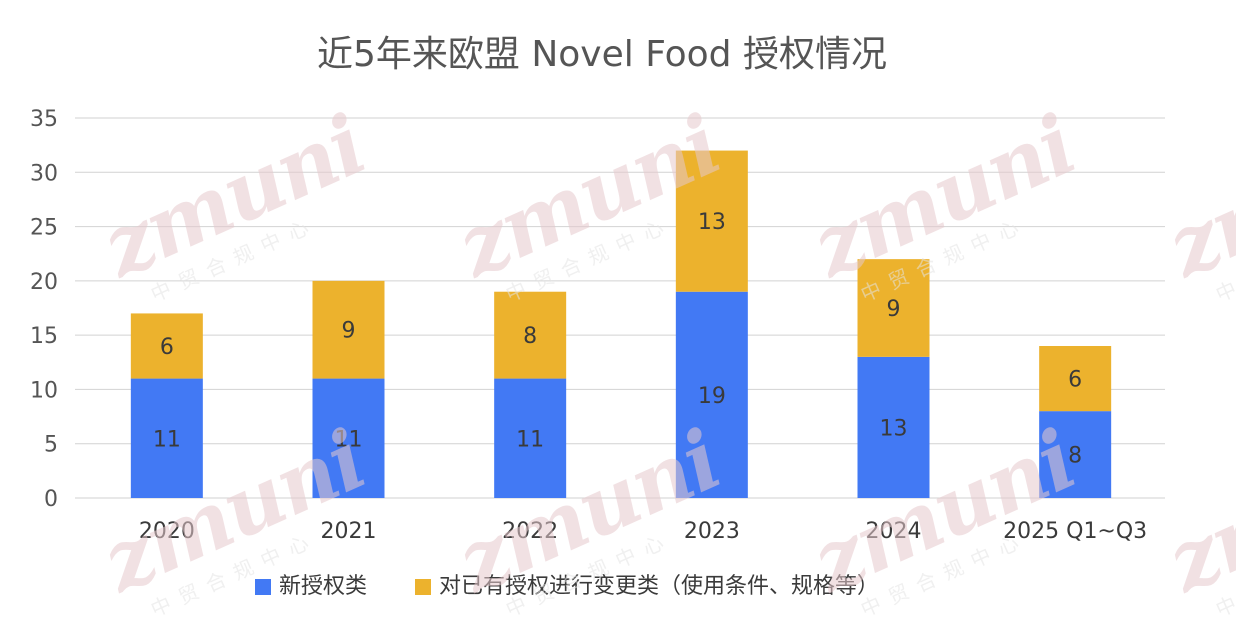 This screenshot has width=1236, height=630. What do you see at coordinates (530, 531) in the screenshot?
I see `x-tick-label: 2022` at bounding box center [530, 531].